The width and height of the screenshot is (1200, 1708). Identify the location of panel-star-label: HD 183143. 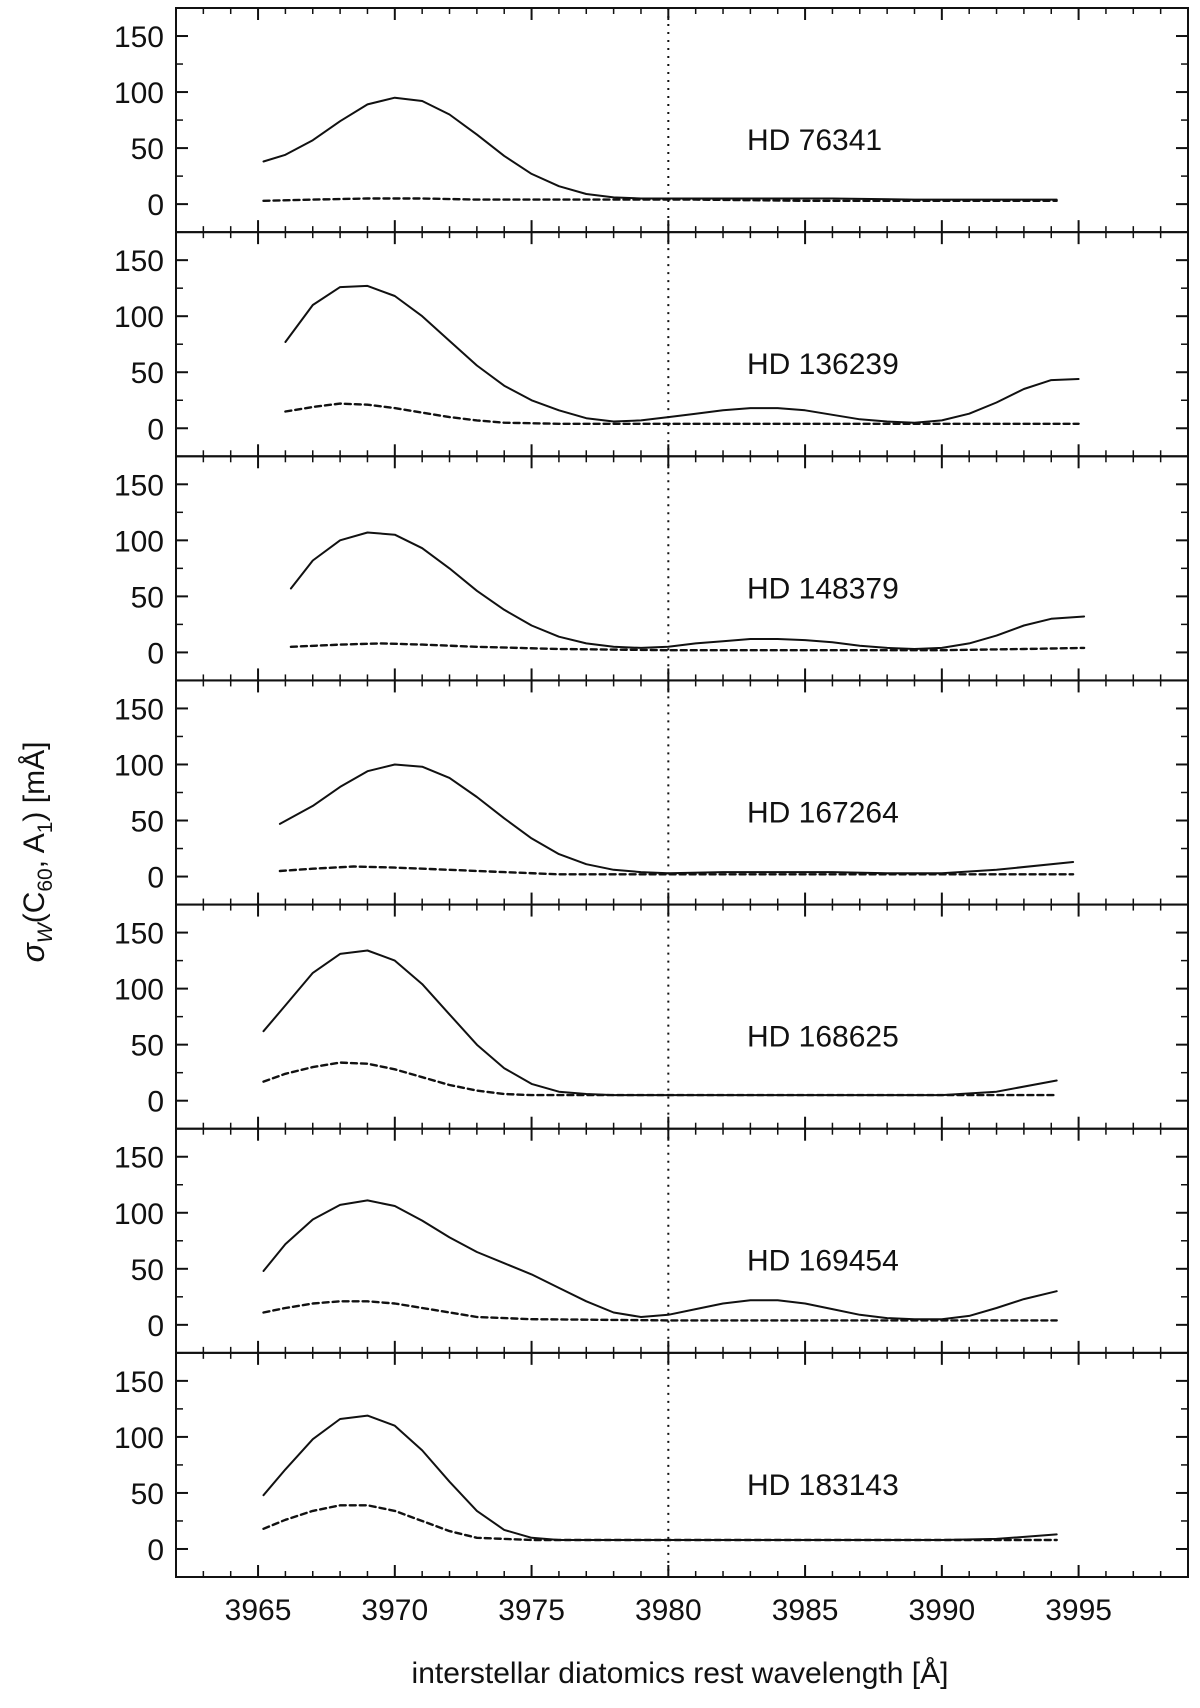
(823, 1485).